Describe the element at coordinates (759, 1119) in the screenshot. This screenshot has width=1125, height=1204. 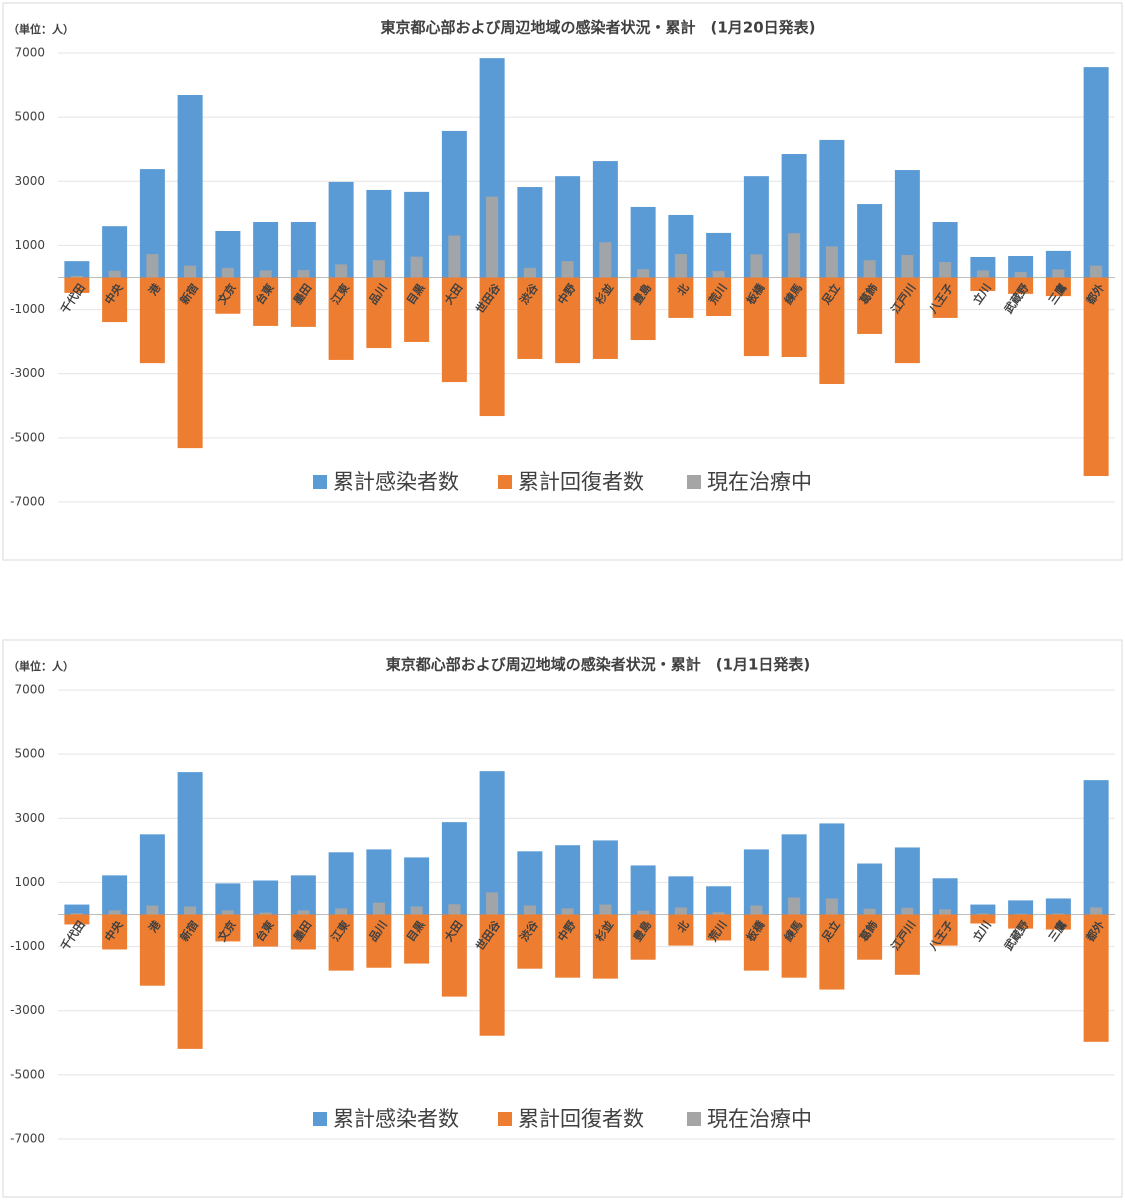
I see `legend-label: 現在治療中` at that location.